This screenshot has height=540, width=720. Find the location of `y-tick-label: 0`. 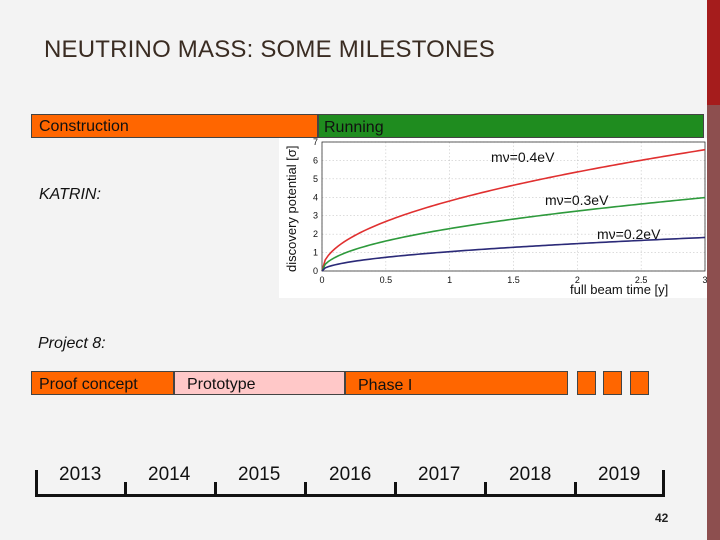

y-tick-label: 0 is located at coordinates (315, 271).